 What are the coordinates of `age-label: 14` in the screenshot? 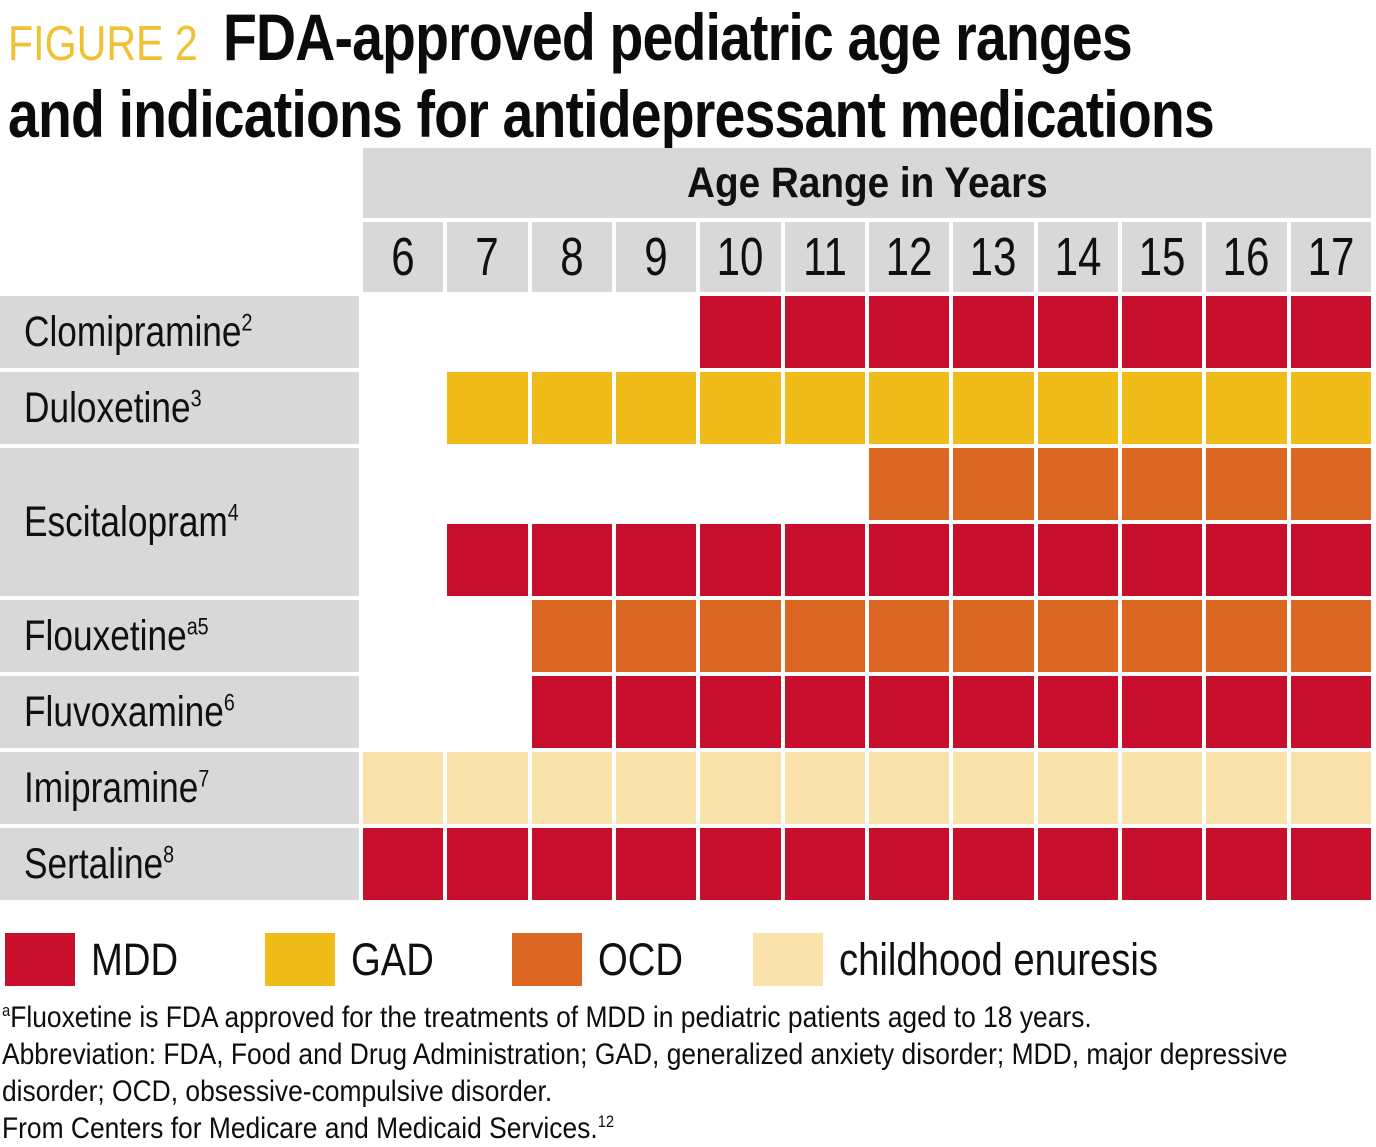 It's located at (1078, 257).